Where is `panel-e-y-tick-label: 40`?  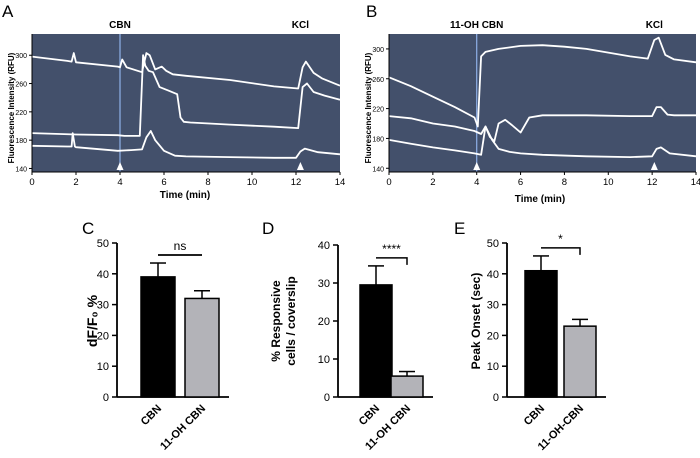 panel-e-y-tick-label: 40 is located at coordinates (493, 275).